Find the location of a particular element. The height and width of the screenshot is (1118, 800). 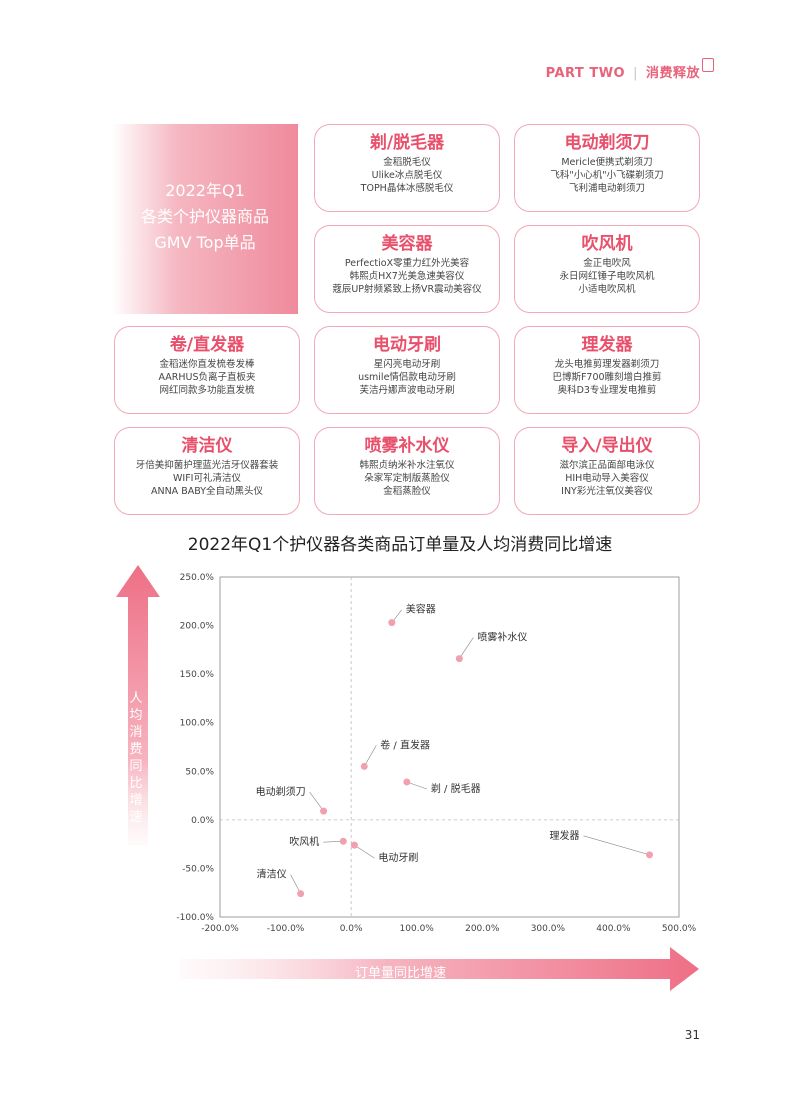

point-label: 卷 / 直发器 is located at coordinates (405, 744).